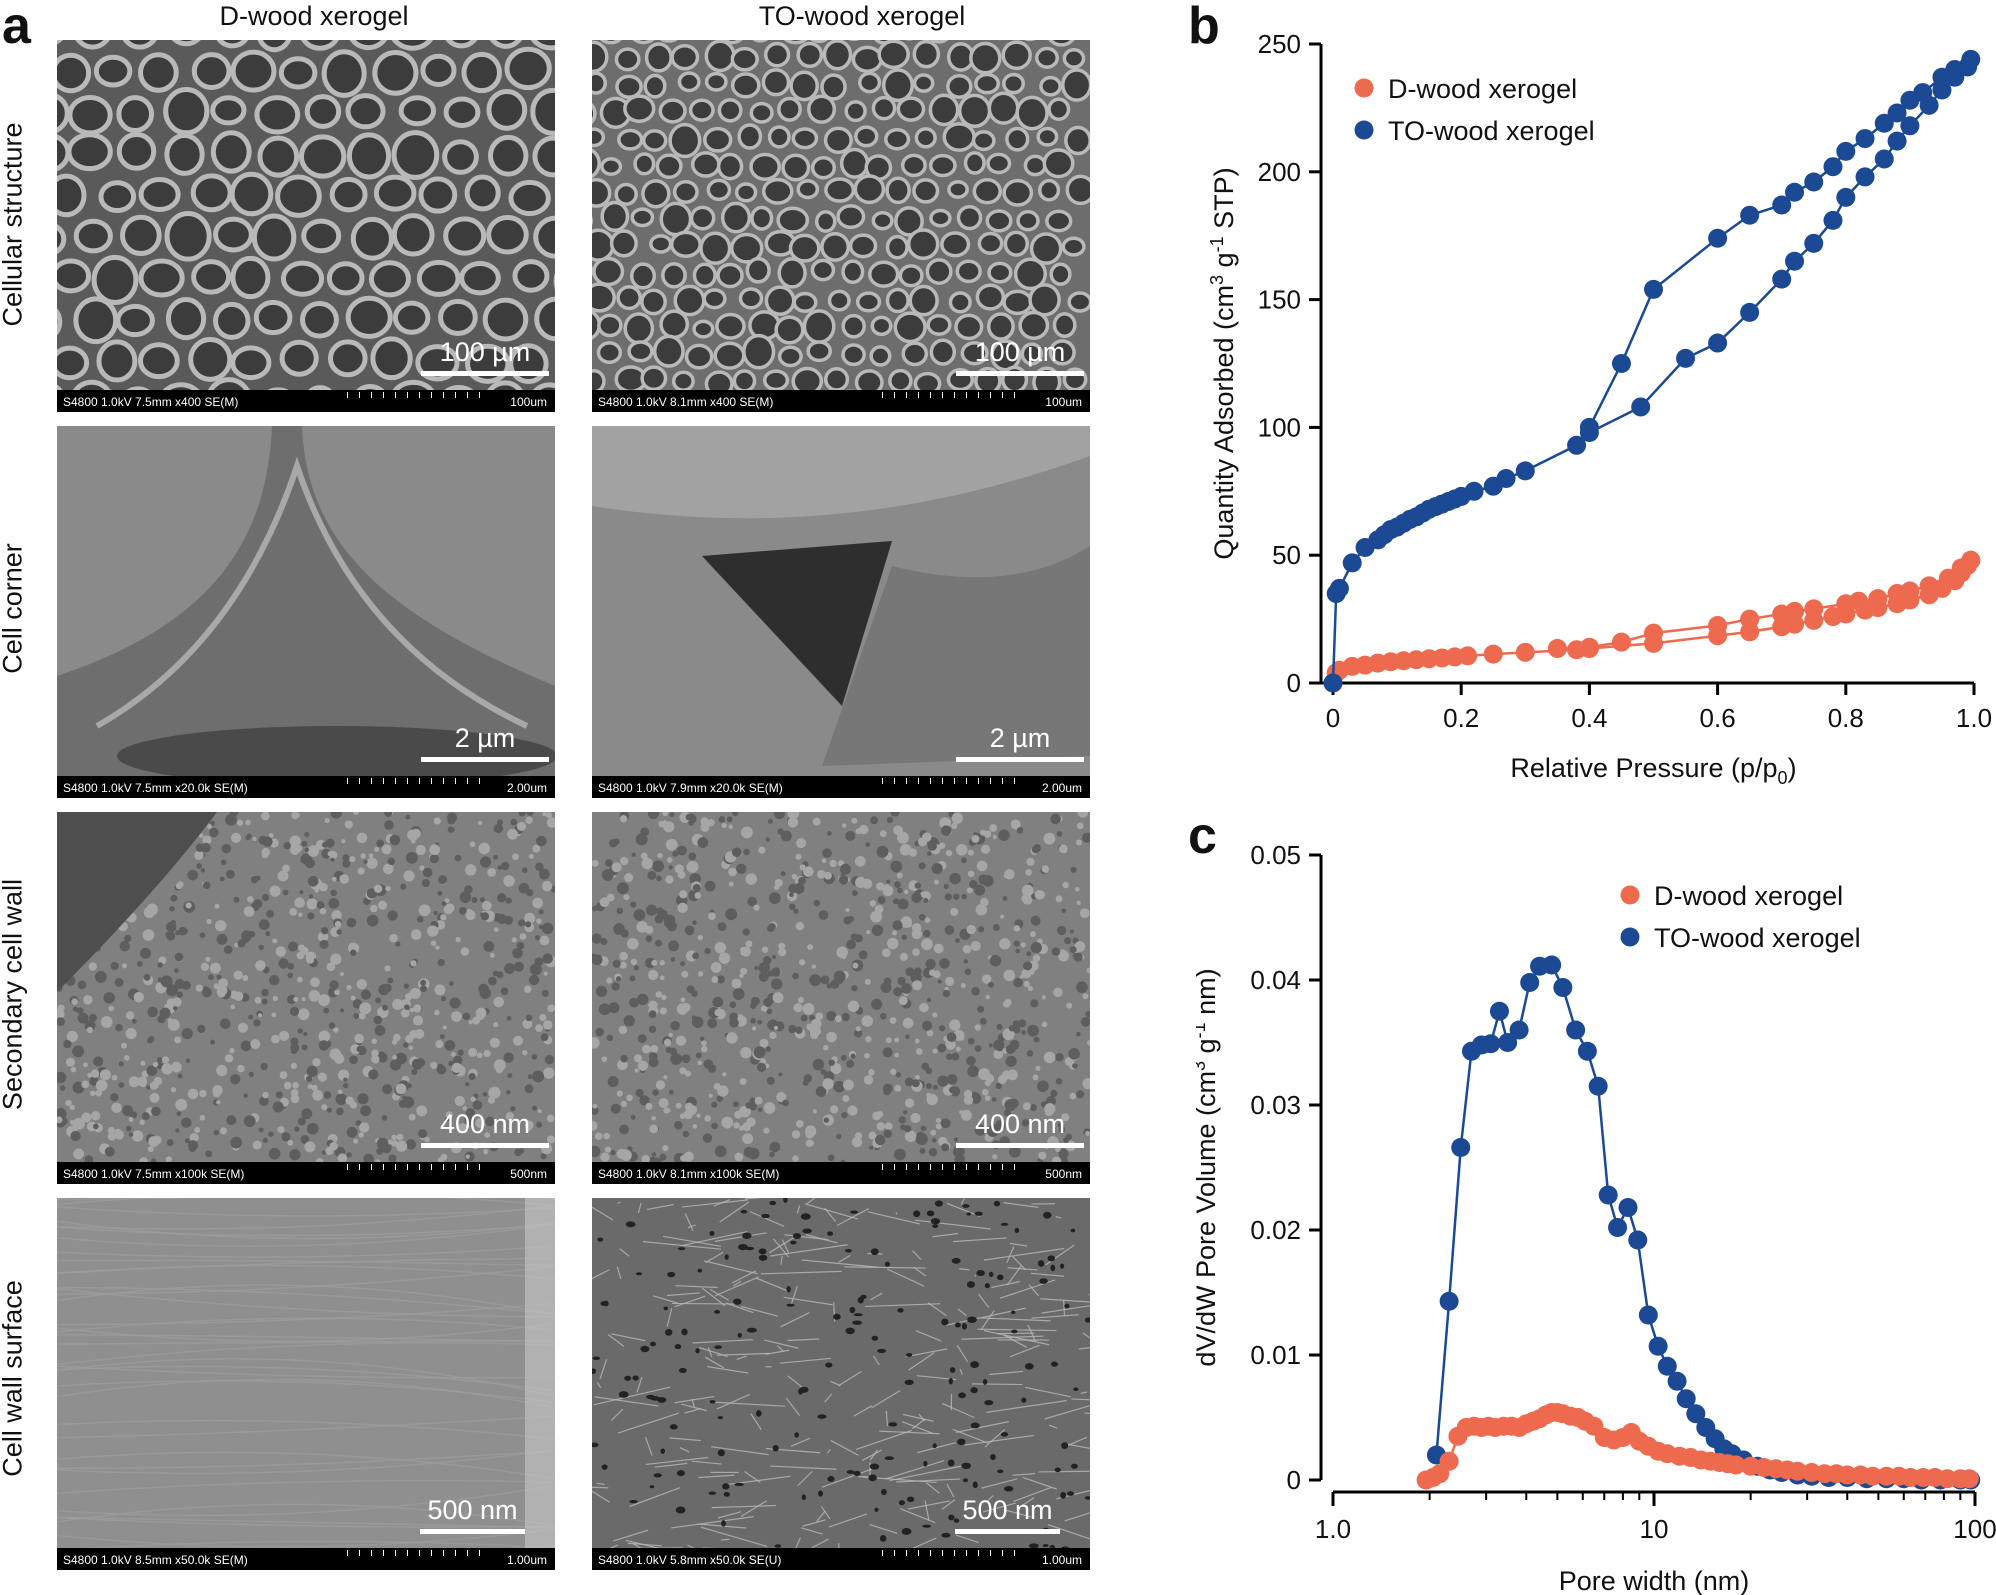 The width and height of the screenshot is (1996, 1595). What do you see at coordinates (1482, 89) in the screenshot?
I see `legend-label-d-wood: D-wood xerogel` at bounding box center [1482, 89].